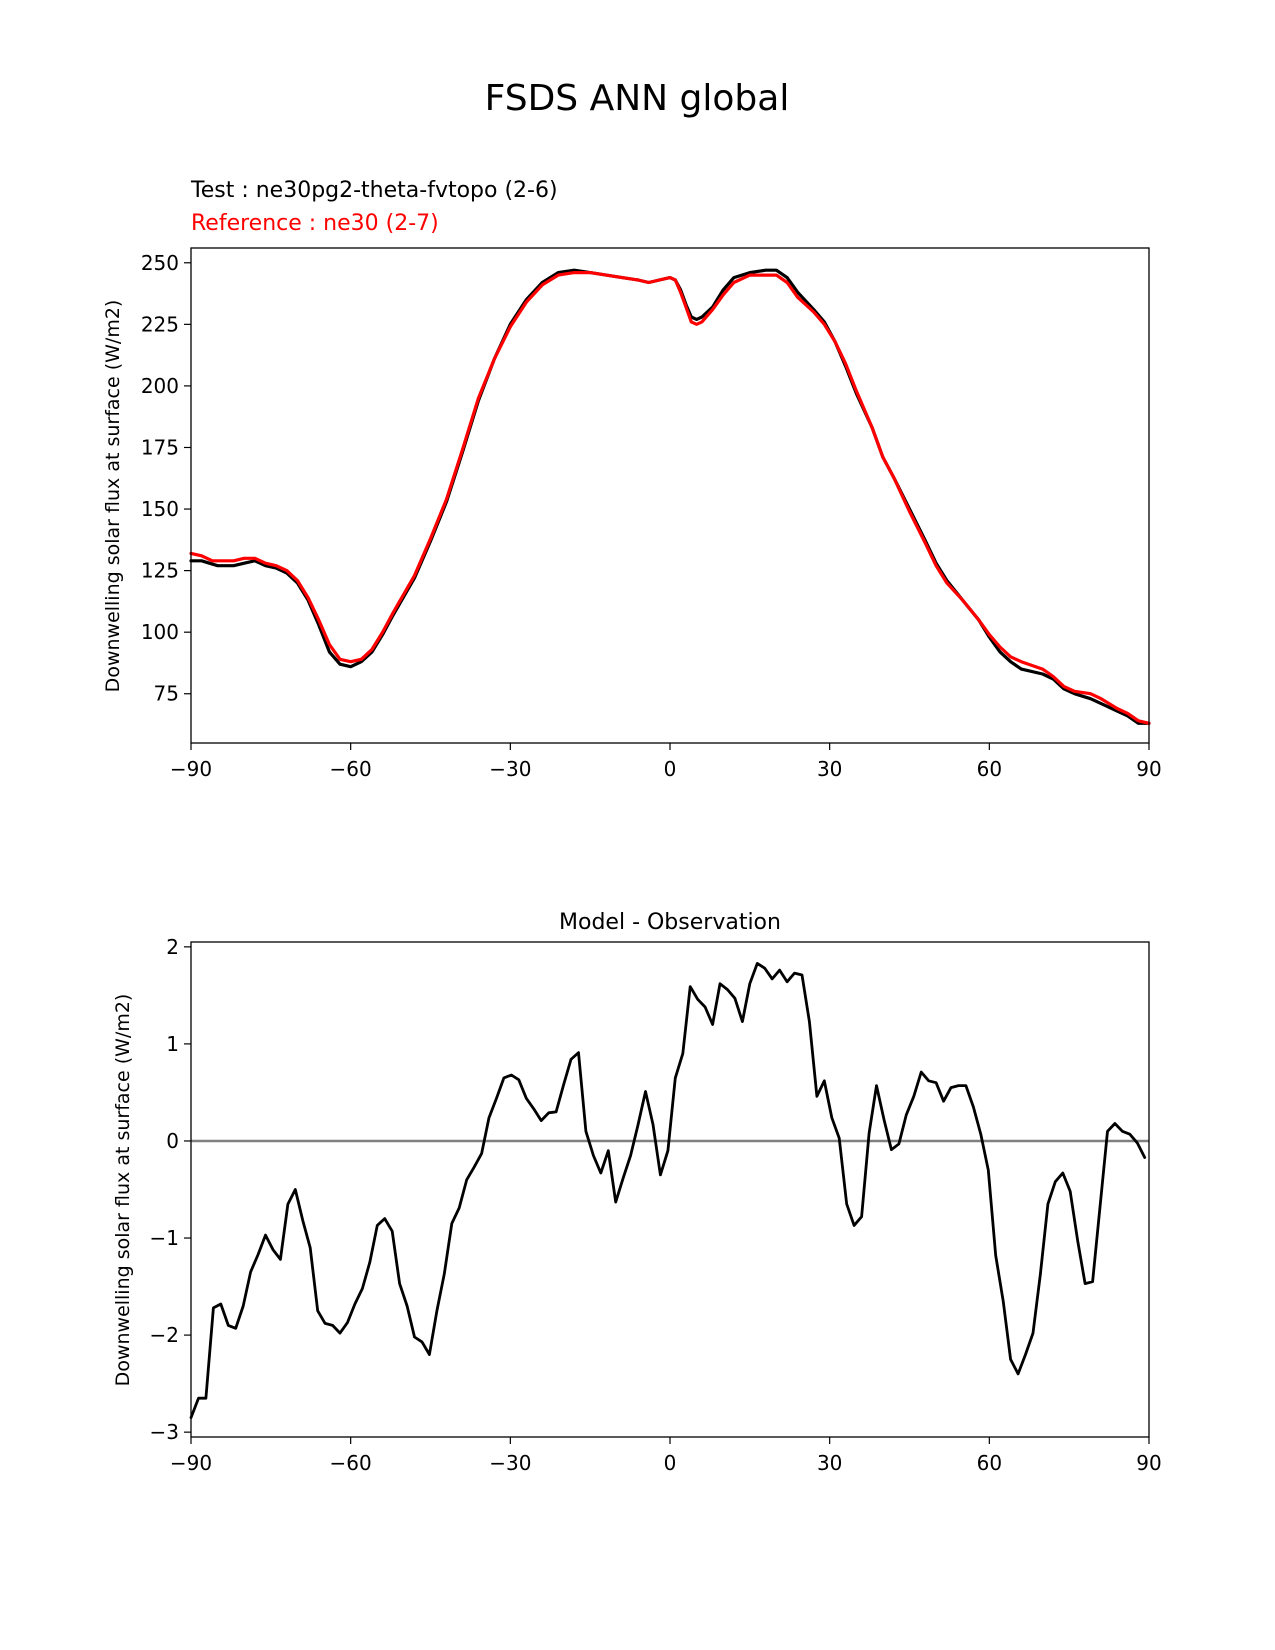  Describe the element at coordinates (164, 1238) in the screenshot. I see `y-tick-label: −1` at that location.